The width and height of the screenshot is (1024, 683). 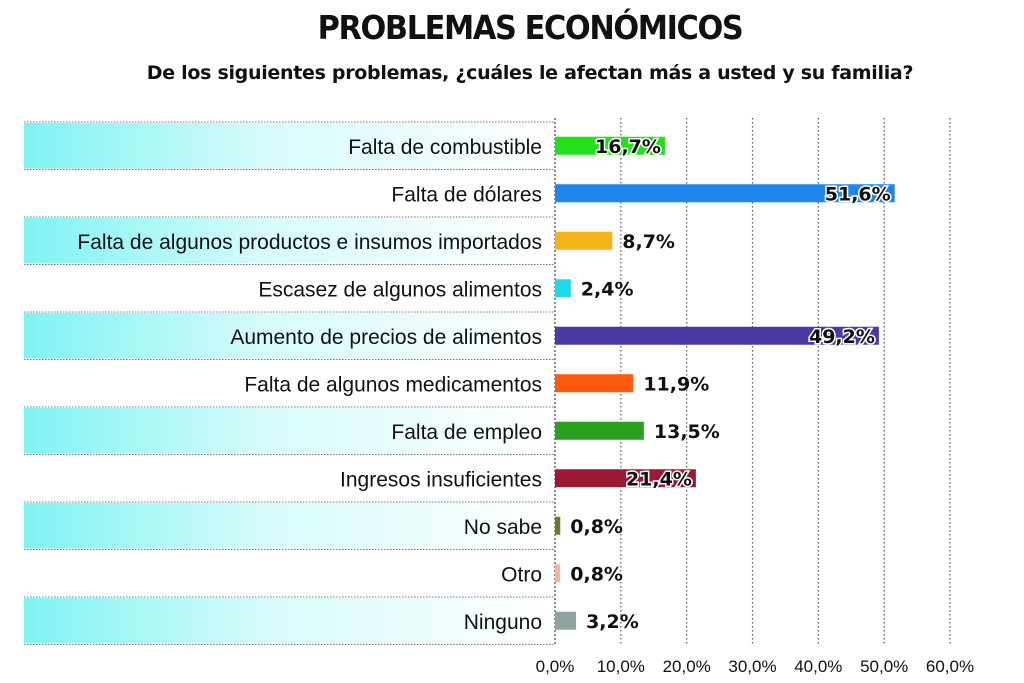 I want to click on x-tick-label: 40,0%, so click(x=818, y=666).